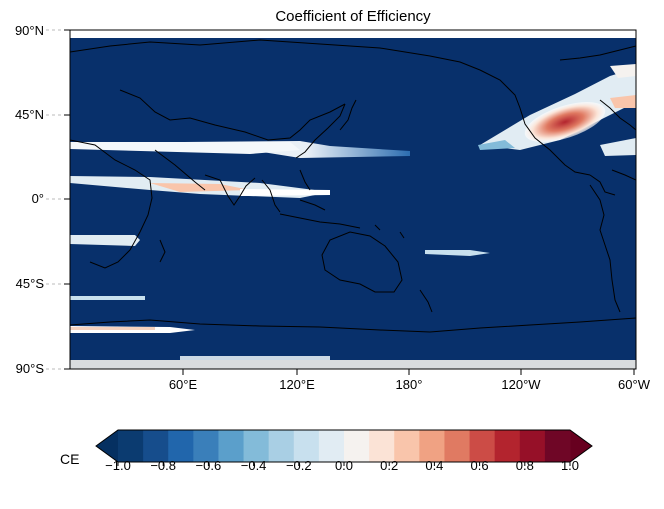 Image resolution: width=664 pixels, height=509 pixels. Describe the element at coordinates (634, 384) in the screenshot. I see `x-tick-label: 60°W` at that location.